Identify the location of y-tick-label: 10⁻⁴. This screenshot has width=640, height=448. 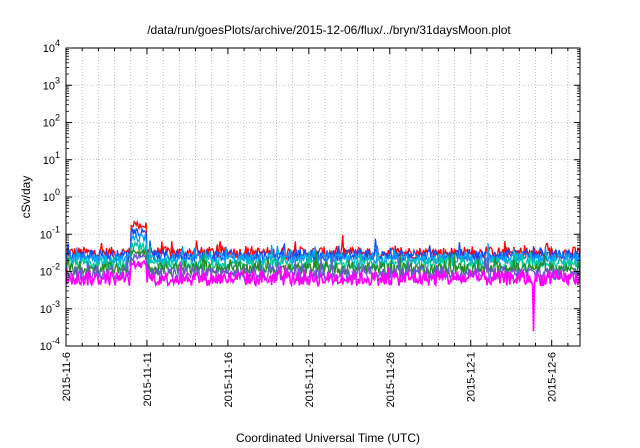
(50, 344).